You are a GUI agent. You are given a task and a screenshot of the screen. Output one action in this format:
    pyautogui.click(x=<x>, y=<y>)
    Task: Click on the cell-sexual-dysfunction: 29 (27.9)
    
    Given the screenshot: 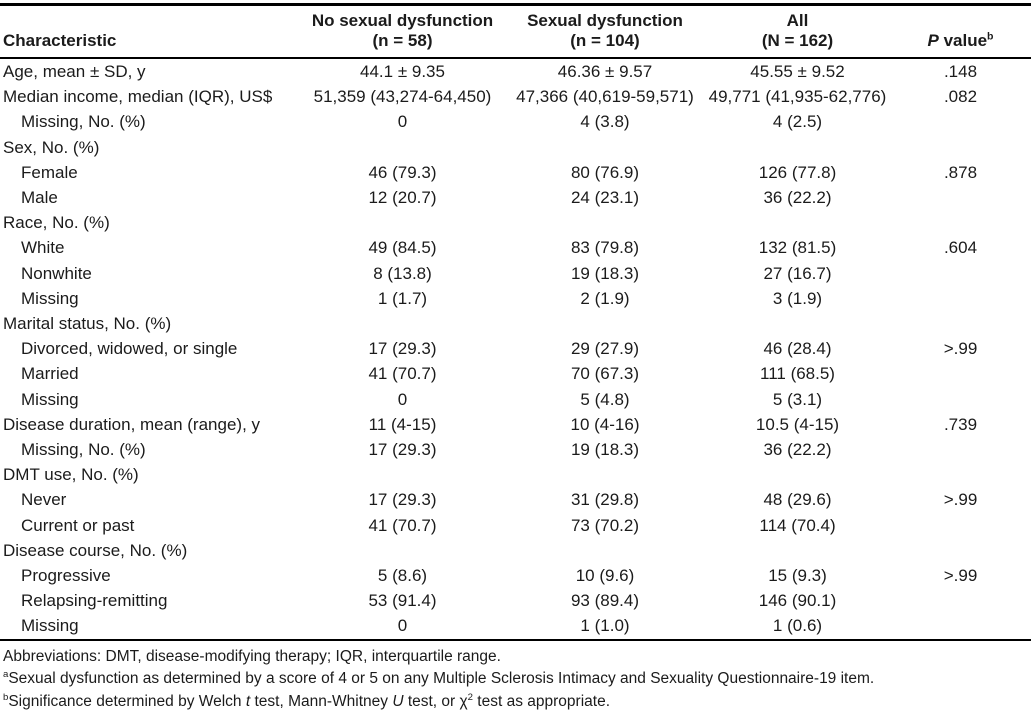 What is the action you would take?
    pyautogui.click(x=605, y=349)
    